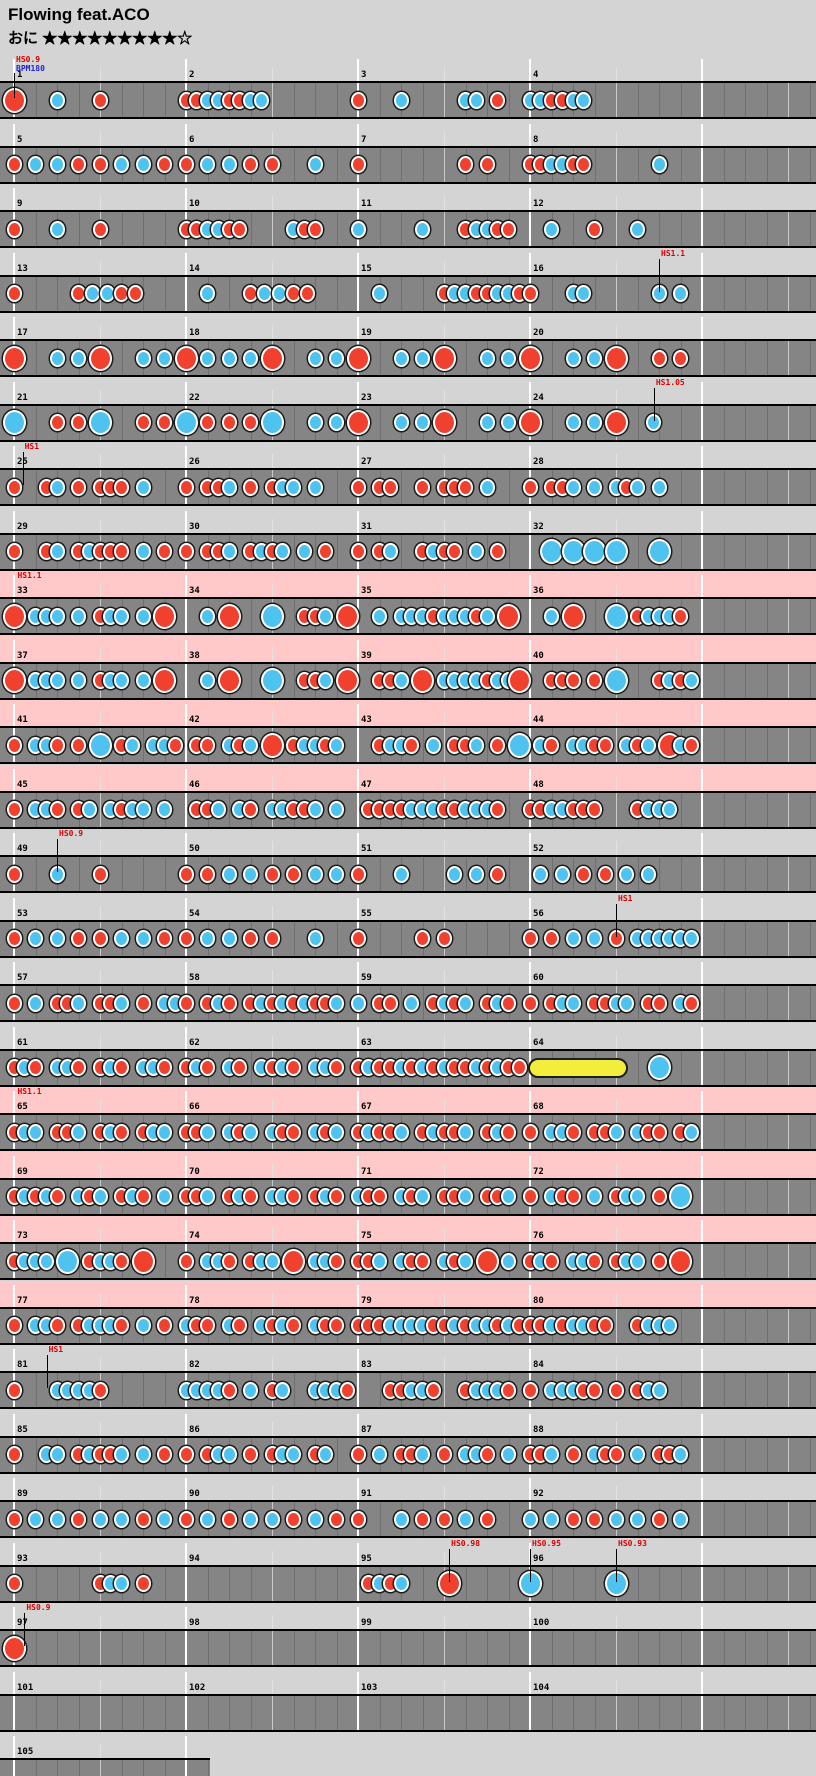 This screenshot has height=1776, width=816. I want to click on measure-number: 3, so click(364, 75).